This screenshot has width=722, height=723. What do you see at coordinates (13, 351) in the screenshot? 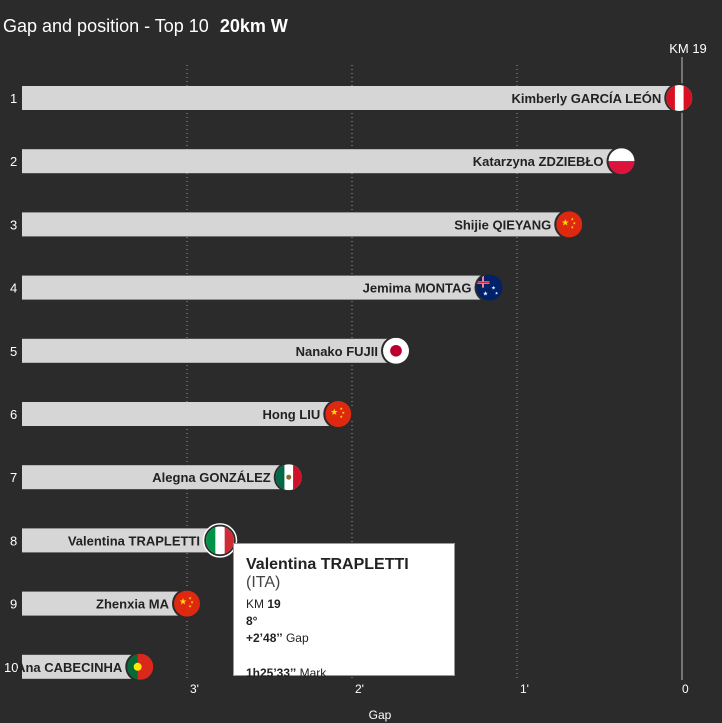
I see `rank-label: 5` at bounding box center [13, 351].